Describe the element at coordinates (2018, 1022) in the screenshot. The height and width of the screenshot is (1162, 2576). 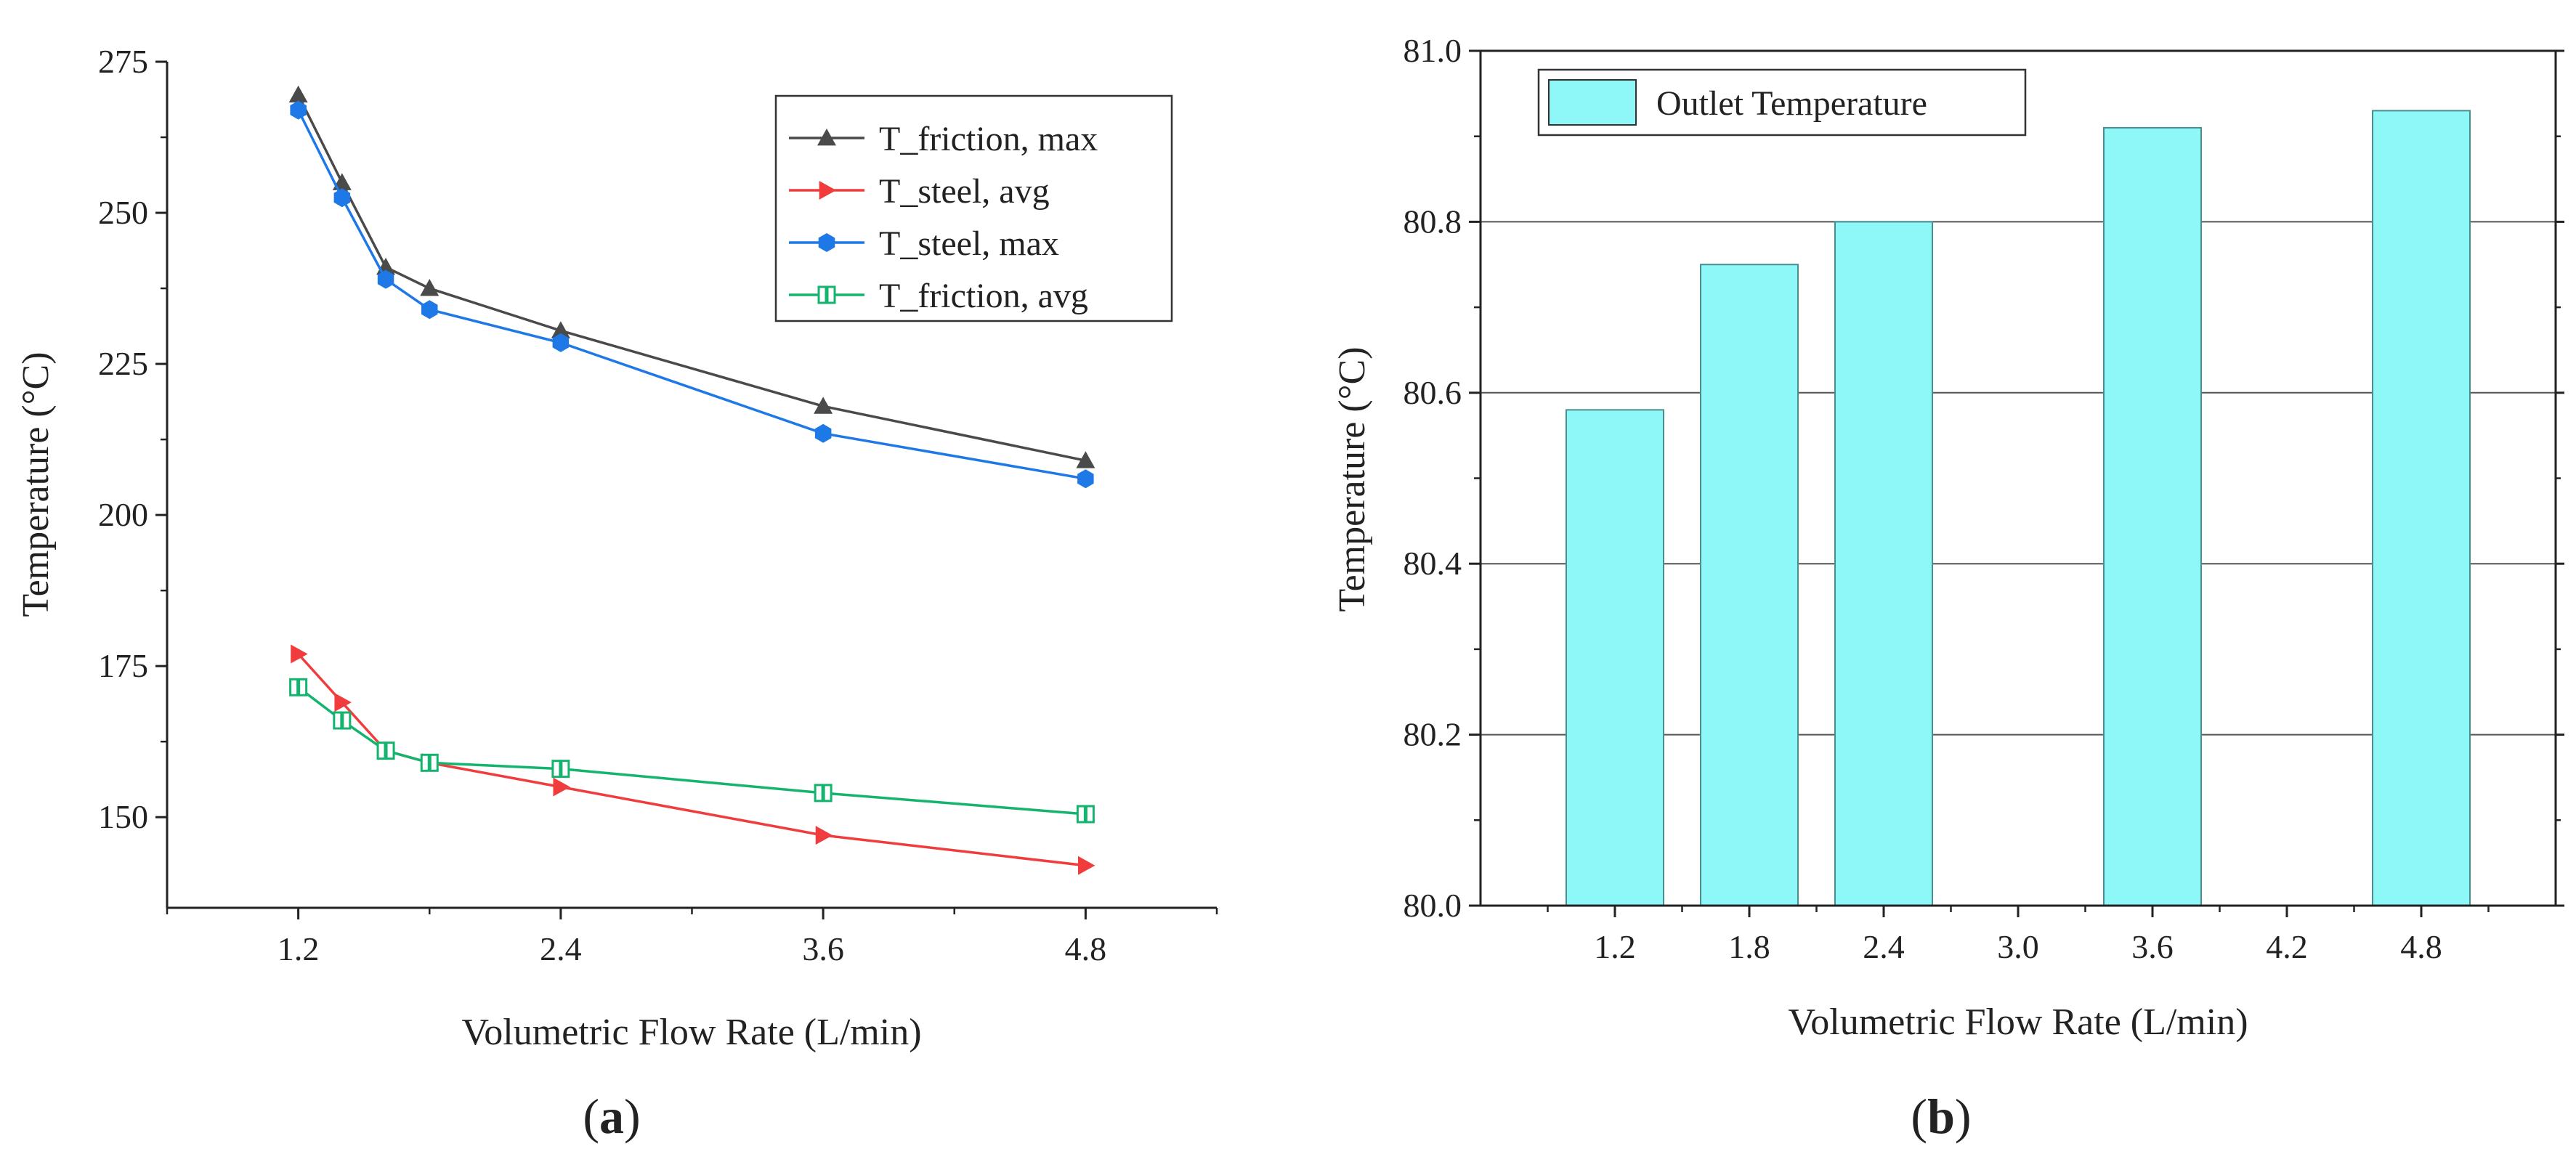
I see `panel-b-x-axis-title: Volumetric Flow Rate (L/min)` at that location.